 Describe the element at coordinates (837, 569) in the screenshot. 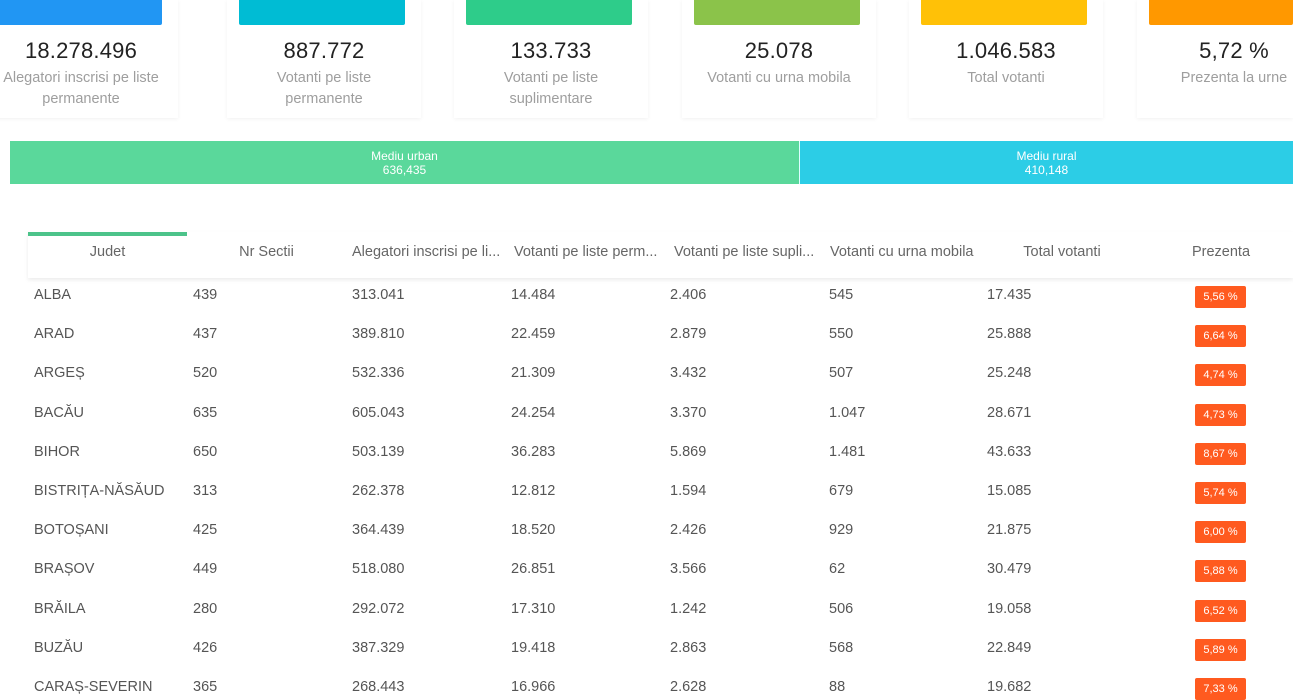

I see `cell-mobila: 62` at that location.